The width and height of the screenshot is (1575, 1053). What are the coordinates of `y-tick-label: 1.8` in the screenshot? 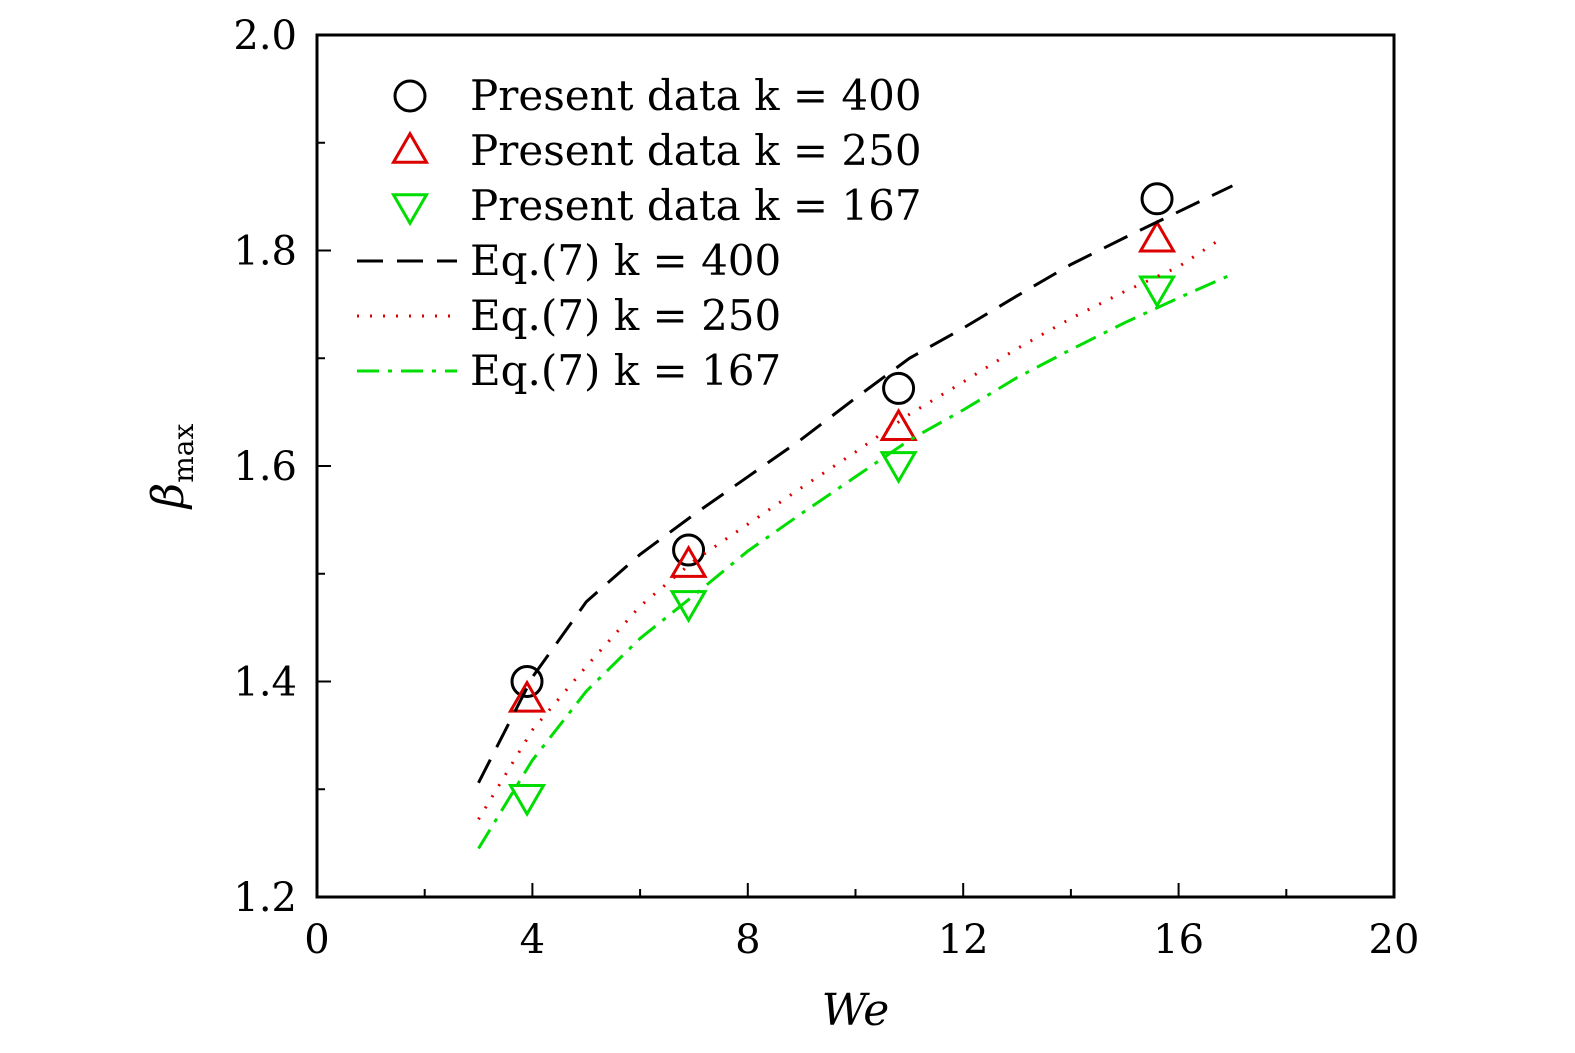 It's located at (265, 252).